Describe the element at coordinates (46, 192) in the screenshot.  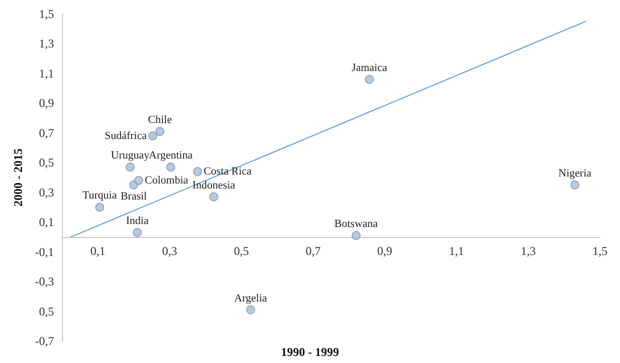
I see `y-tick-label: 0,3` at that location.